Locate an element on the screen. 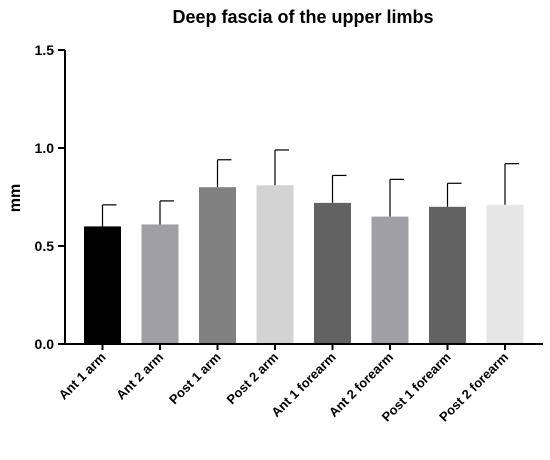  y-tick-label: 1.0 is located at coordinates (45, 148).